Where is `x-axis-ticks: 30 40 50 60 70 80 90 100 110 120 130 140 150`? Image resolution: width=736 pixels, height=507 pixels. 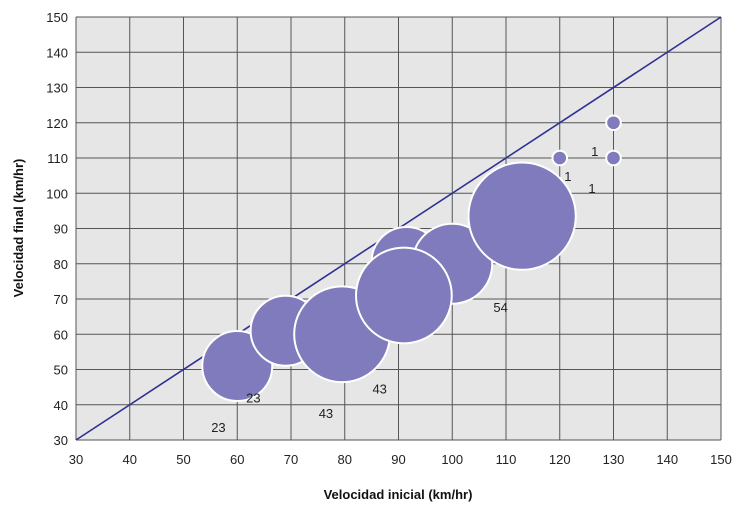
x-axis-ticks: 30 40 50 60 70 80 90 100 110 120 130 140 150 is located at coordinates (400, 459).